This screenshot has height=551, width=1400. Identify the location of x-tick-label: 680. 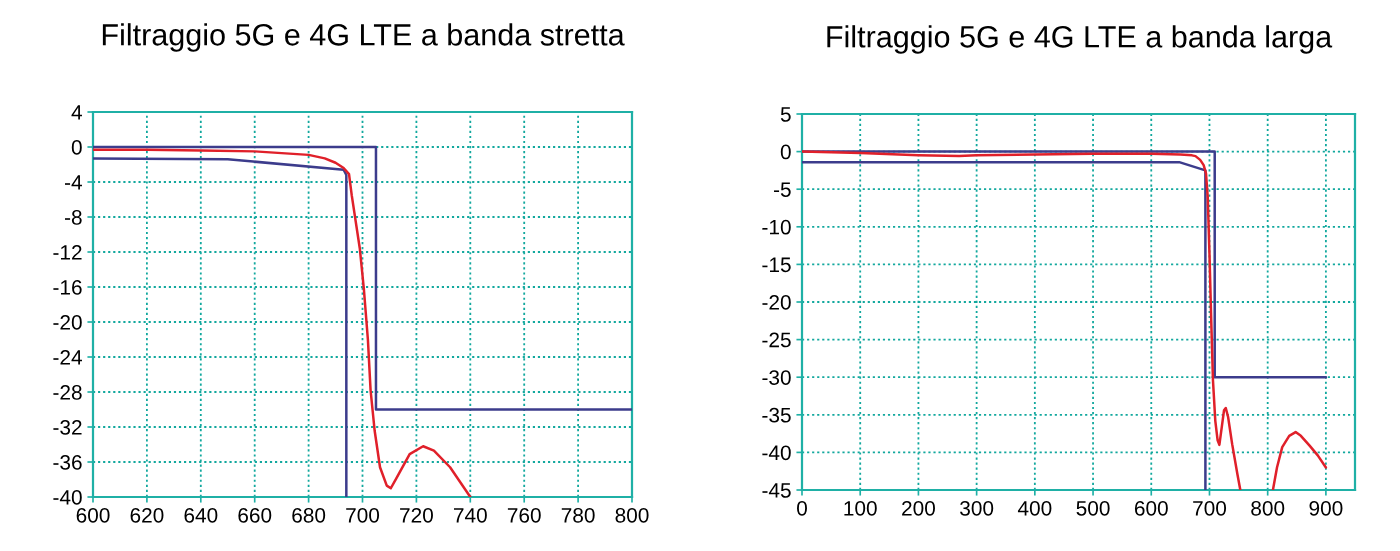
(309, 515).